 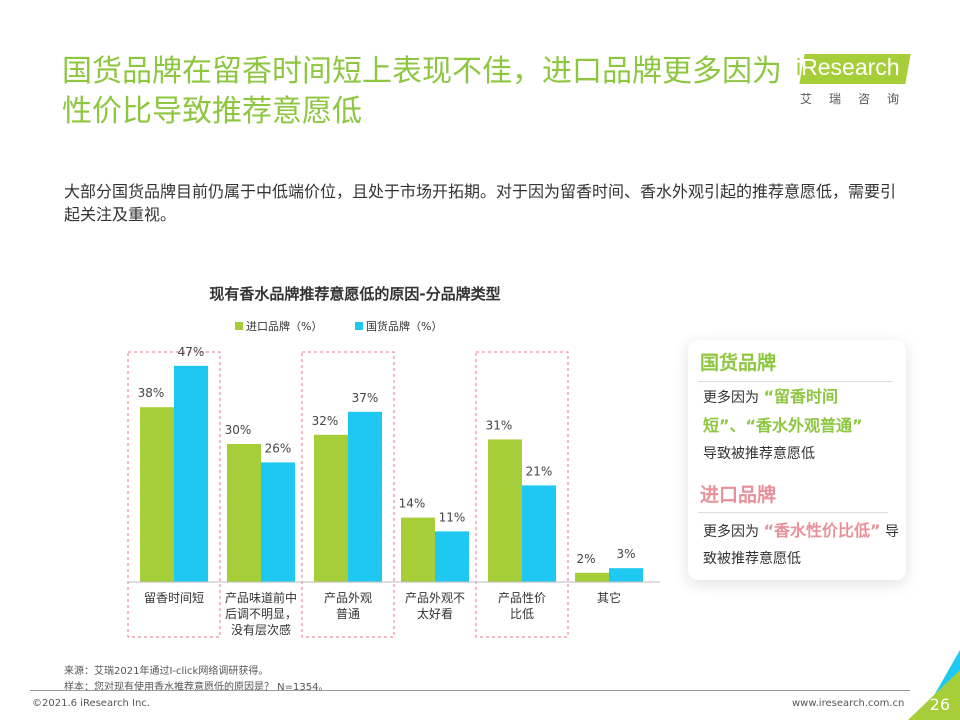 What do you see at coordinates (801, 544) in the screenshot?
I see `import-text: 更多因为 “香水性价比低” 导致被推荐意愿低` at bounding box center [801, 544].